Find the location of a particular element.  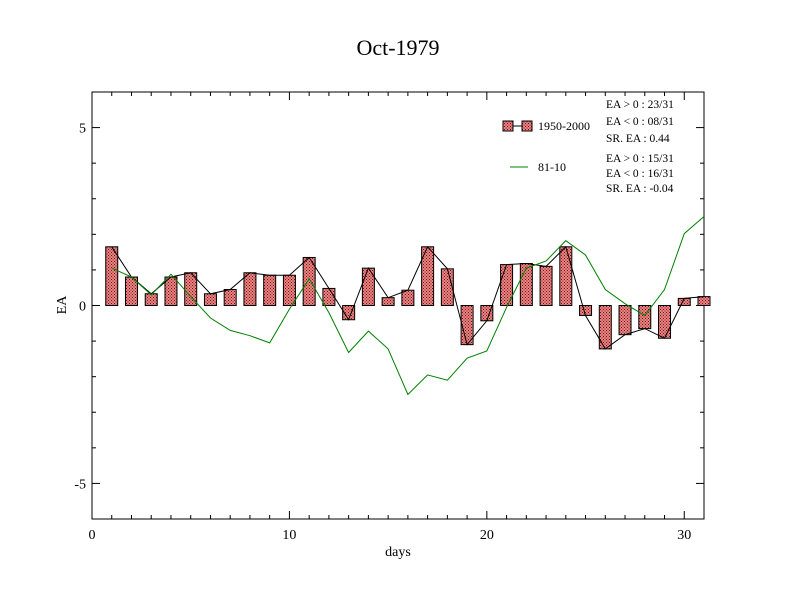

stats-line: SR. EA : 0.44 is located at coordinates (638, 139).